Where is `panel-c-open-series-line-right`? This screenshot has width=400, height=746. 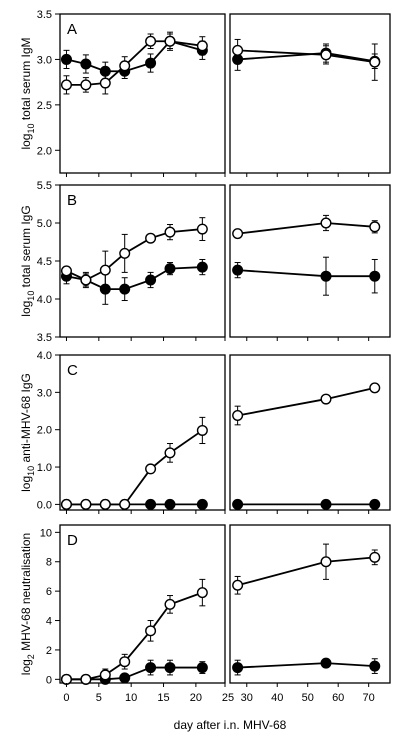 panel-c-open-series-line-right is located at coordinates (306, 401).